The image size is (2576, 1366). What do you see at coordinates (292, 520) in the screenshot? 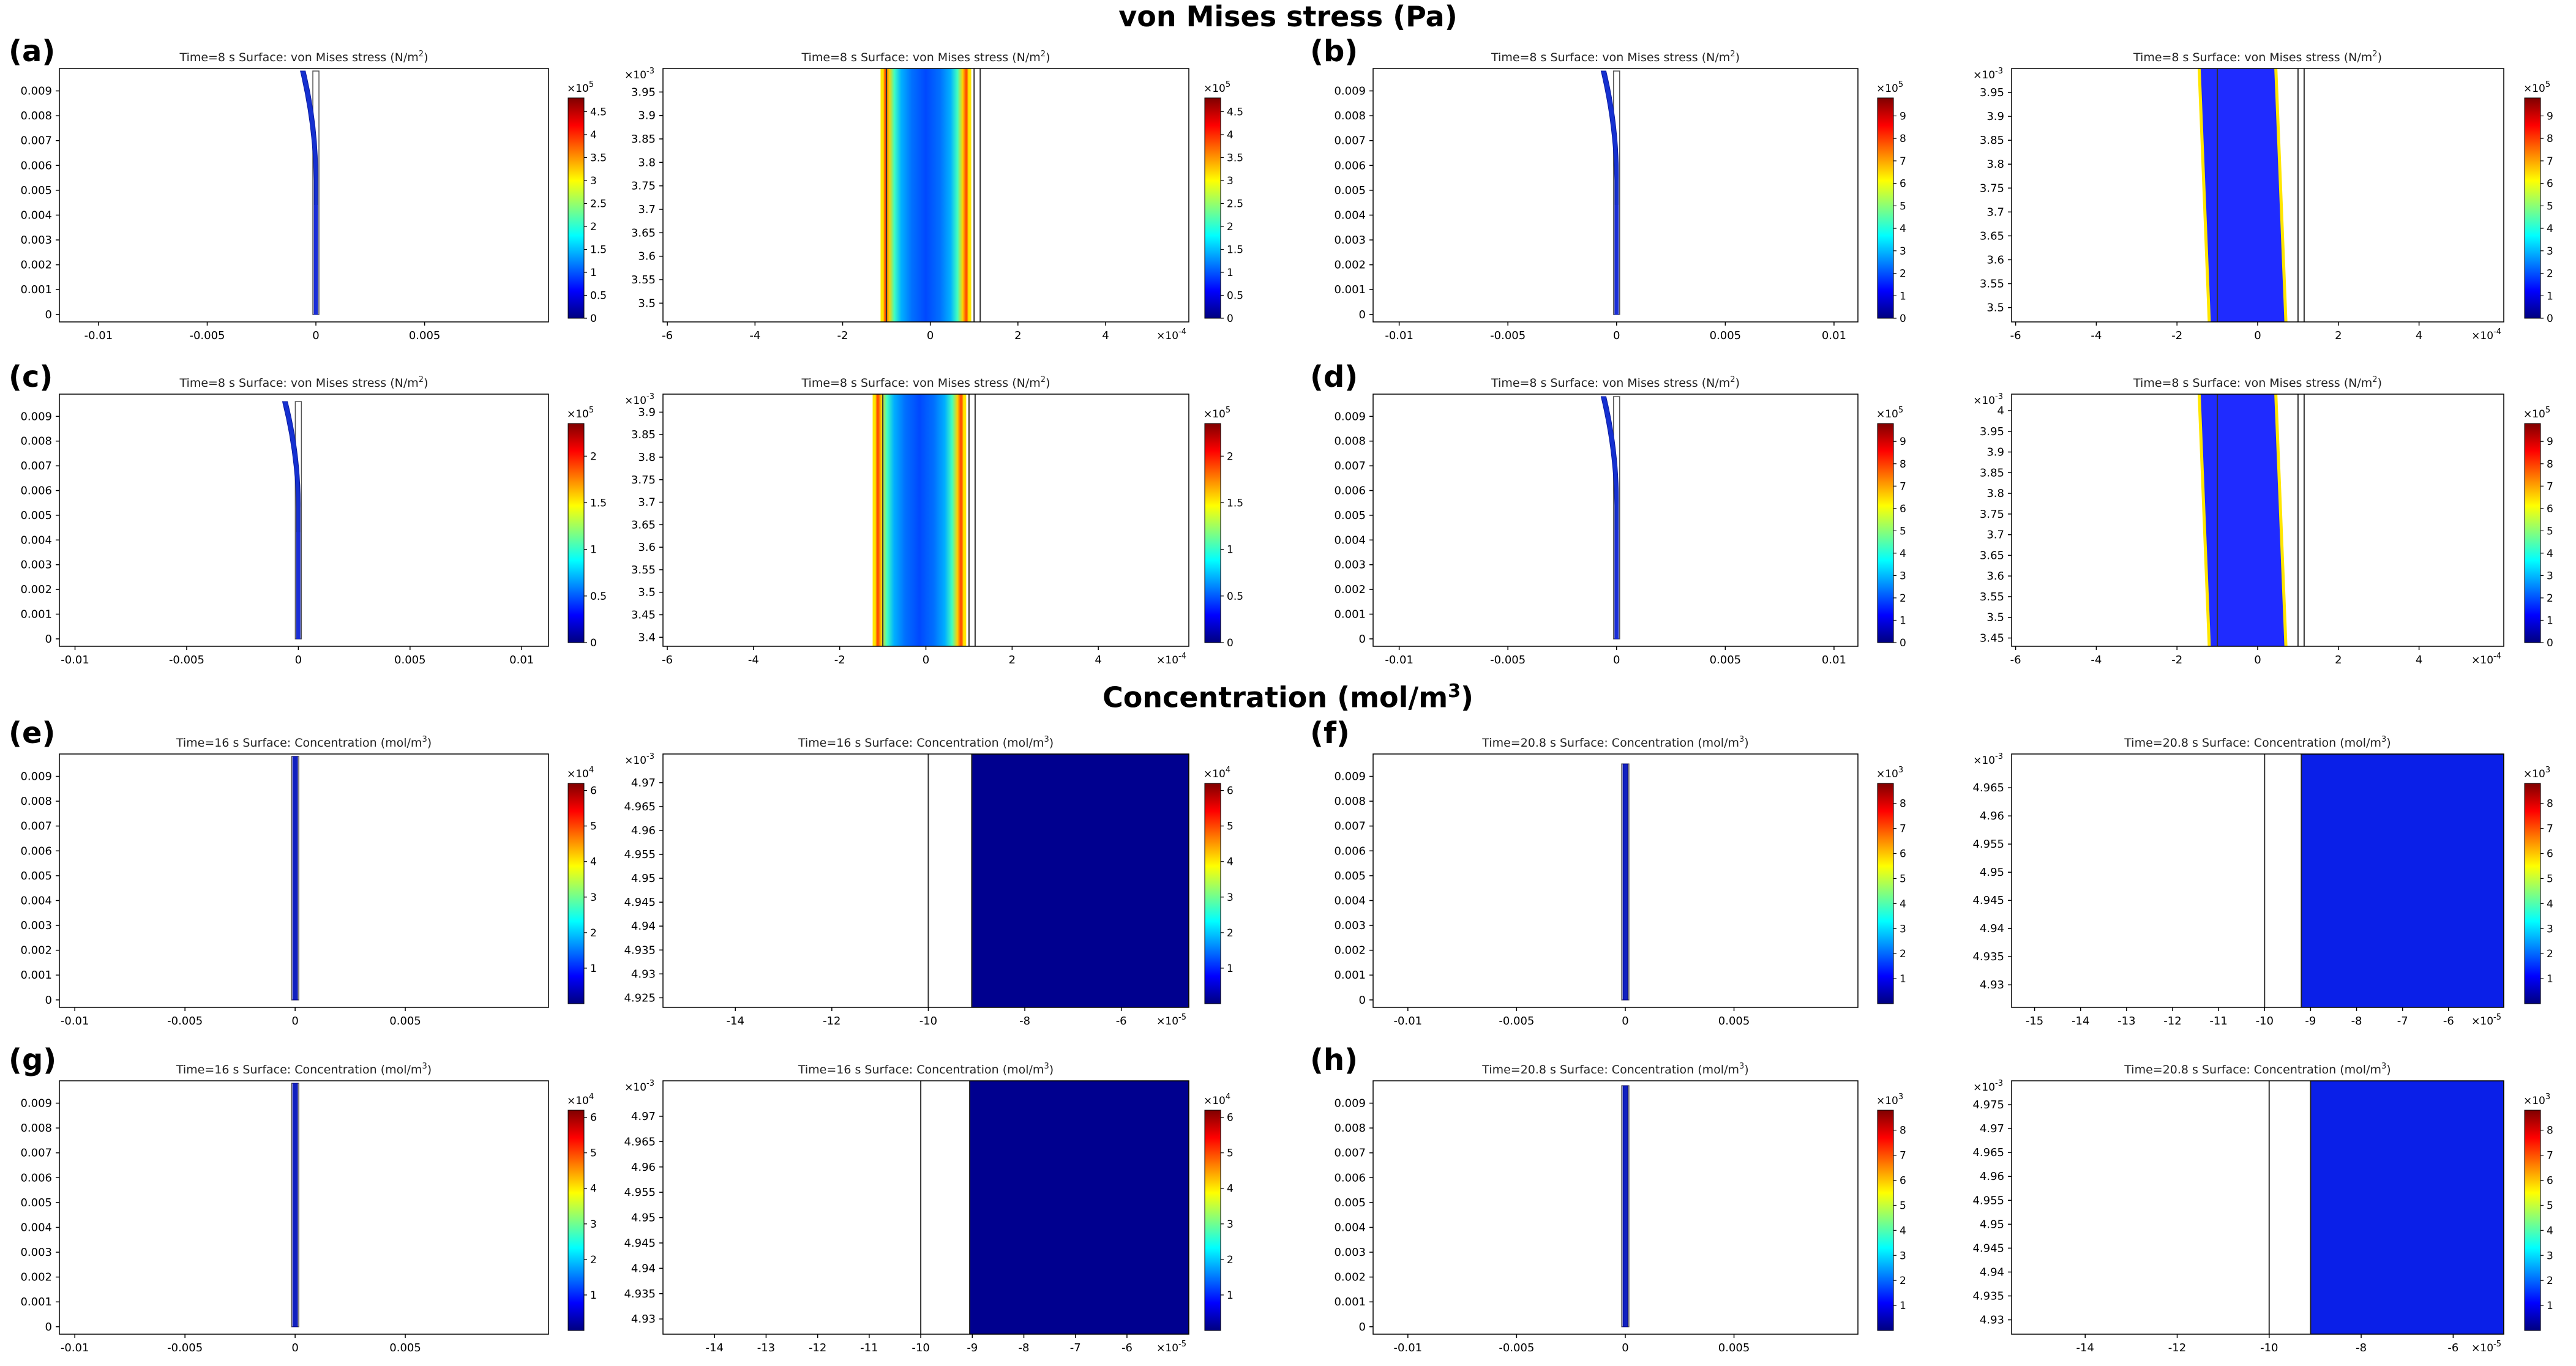
I see `plot-area` at bounding box center [292, 520].